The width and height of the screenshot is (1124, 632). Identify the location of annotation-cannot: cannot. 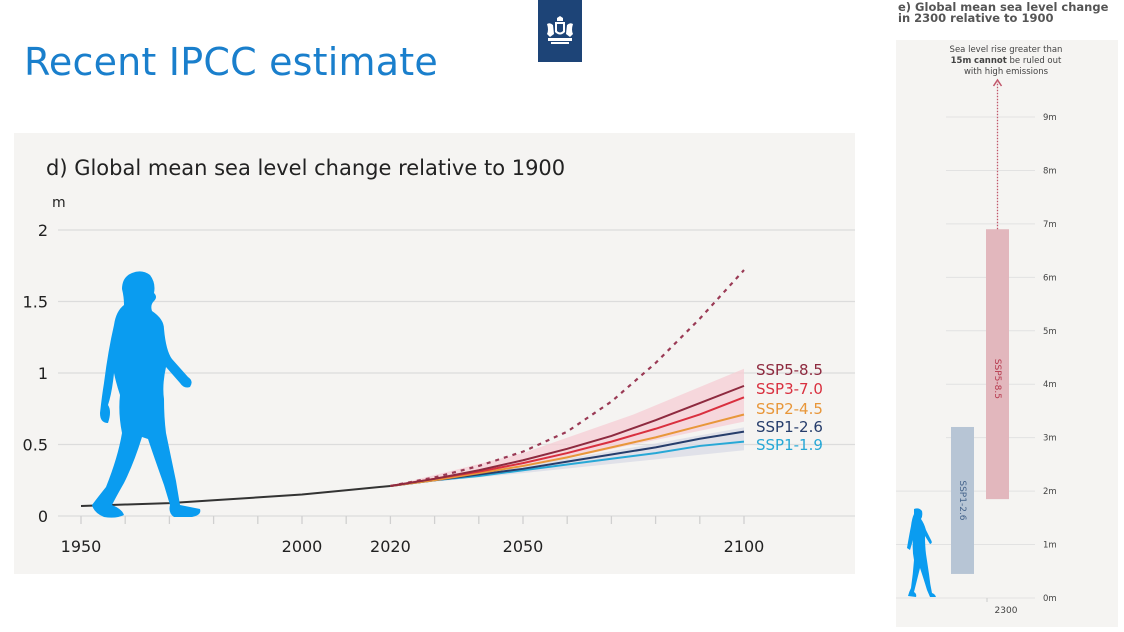
(990, 61).